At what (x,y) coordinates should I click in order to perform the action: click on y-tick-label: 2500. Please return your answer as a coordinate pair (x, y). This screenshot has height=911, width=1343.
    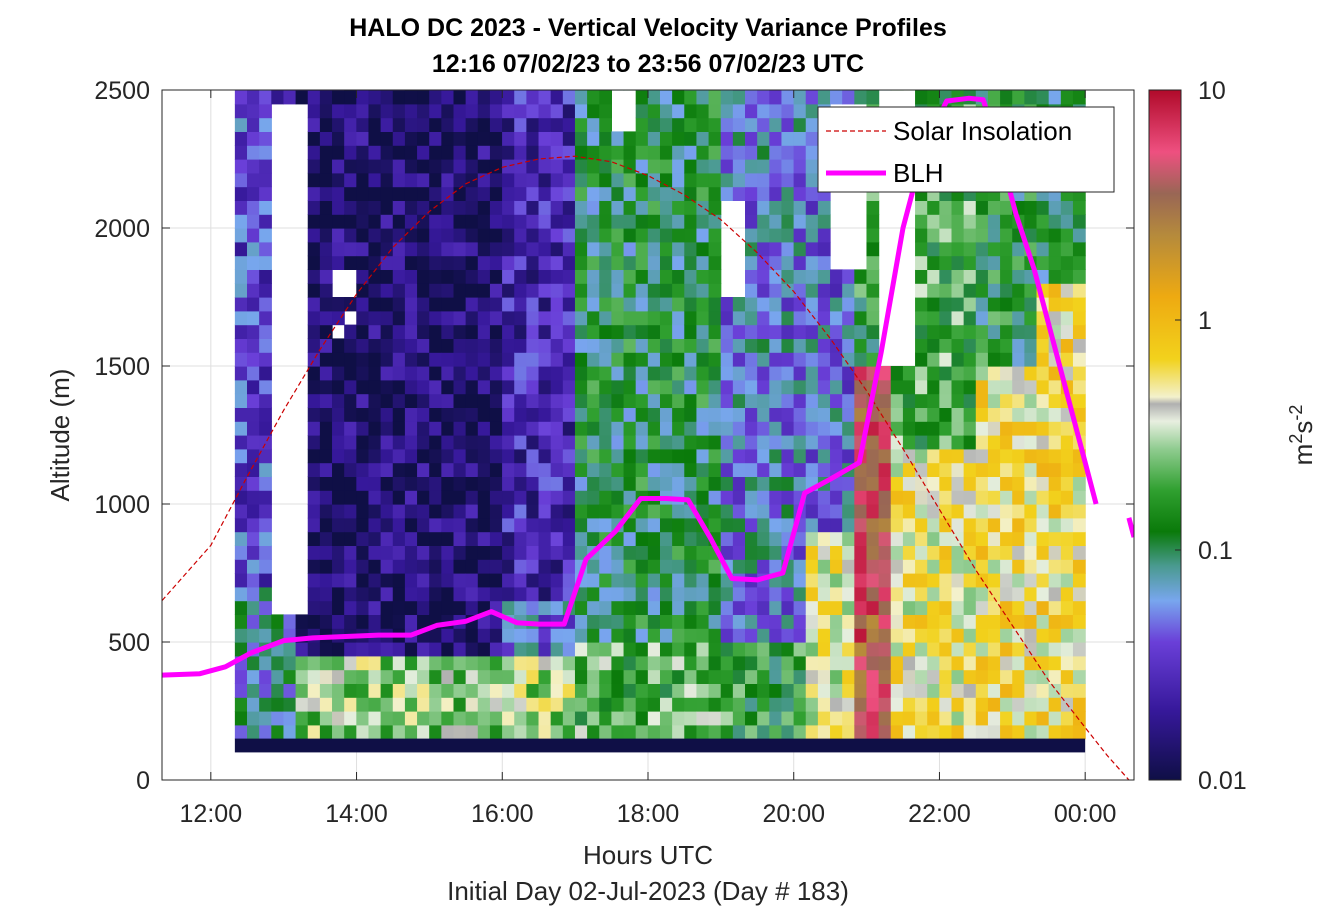
    Looking at the image, I should click on (122, 91).